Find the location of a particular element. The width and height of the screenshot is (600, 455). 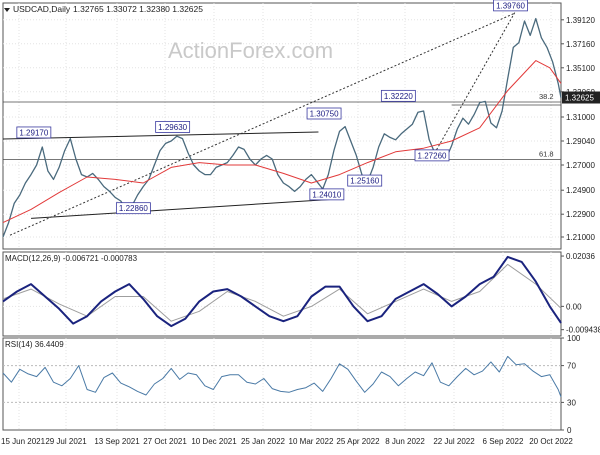

price-annotation: 1.29630 is located at coordinates (172, 127).